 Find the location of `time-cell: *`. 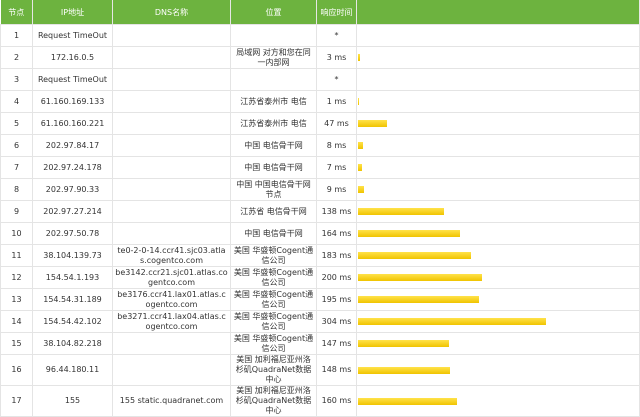

time-cell: * is located at coordinates (336, 79).